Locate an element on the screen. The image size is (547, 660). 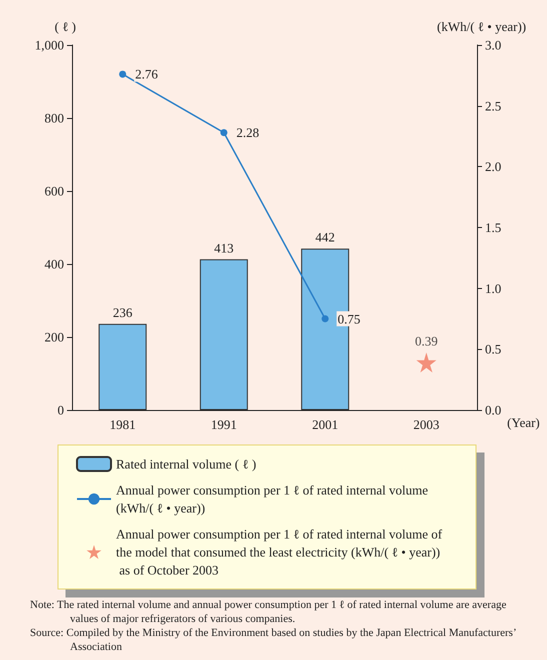
y2-tick-label: 0.0 is located at coordinates (493, 410).